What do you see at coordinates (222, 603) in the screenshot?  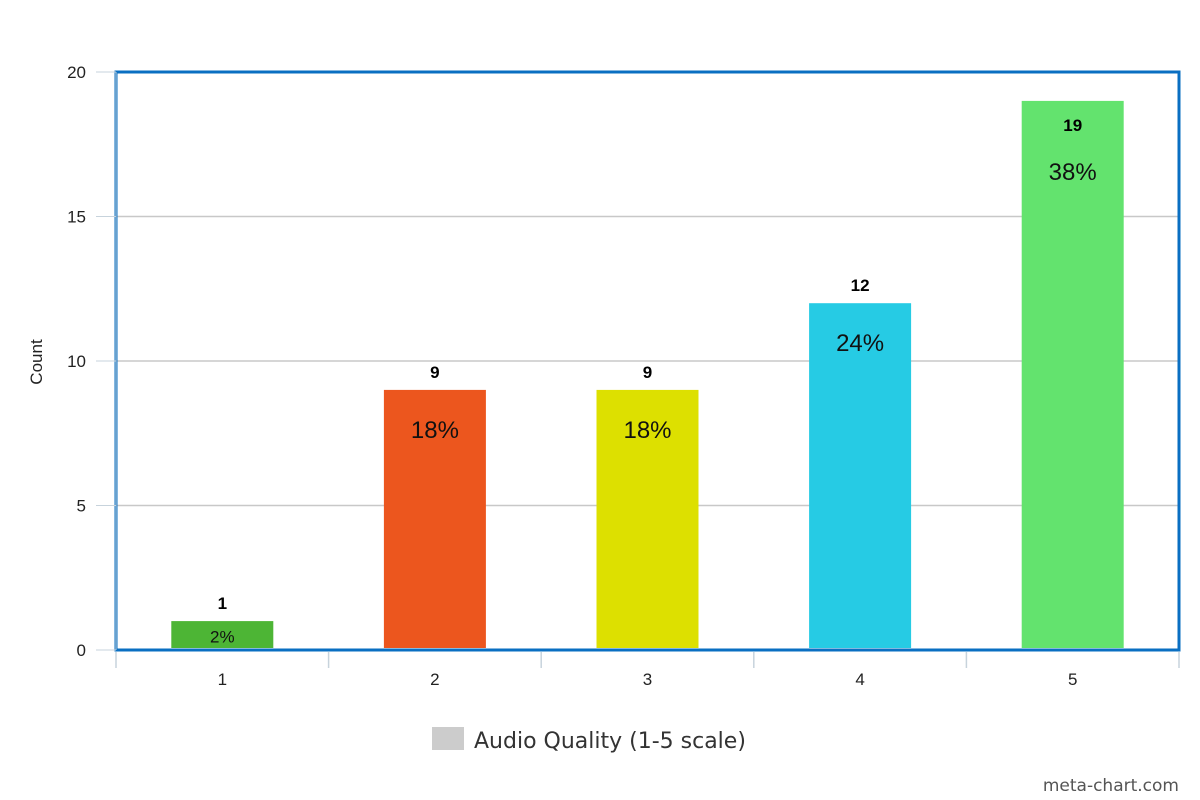 I see `bar-count-label: 1` at bounding box center [222, 603].